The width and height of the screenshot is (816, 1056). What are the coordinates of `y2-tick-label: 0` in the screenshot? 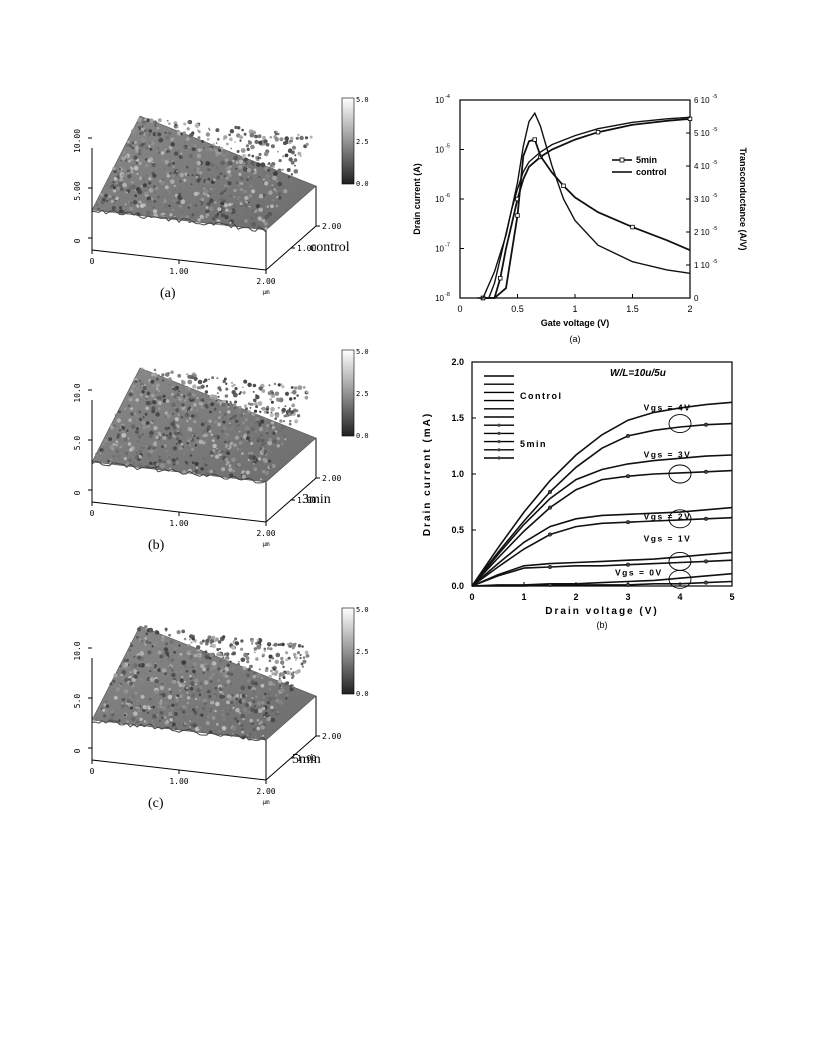 It's located at (696, 298).